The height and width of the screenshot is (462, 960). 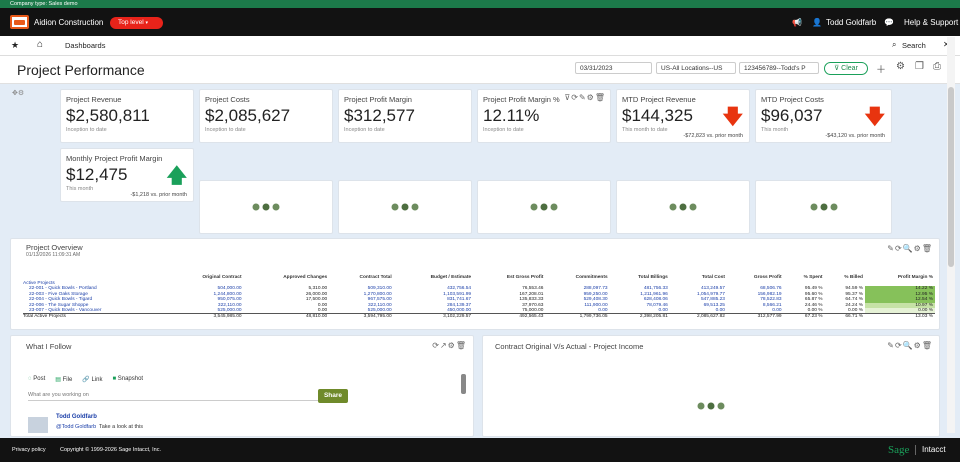 What do you see at coordinates (853, 277) in the screenshot?
I see `column-header: % Billed` at bounding box center [853, 277].